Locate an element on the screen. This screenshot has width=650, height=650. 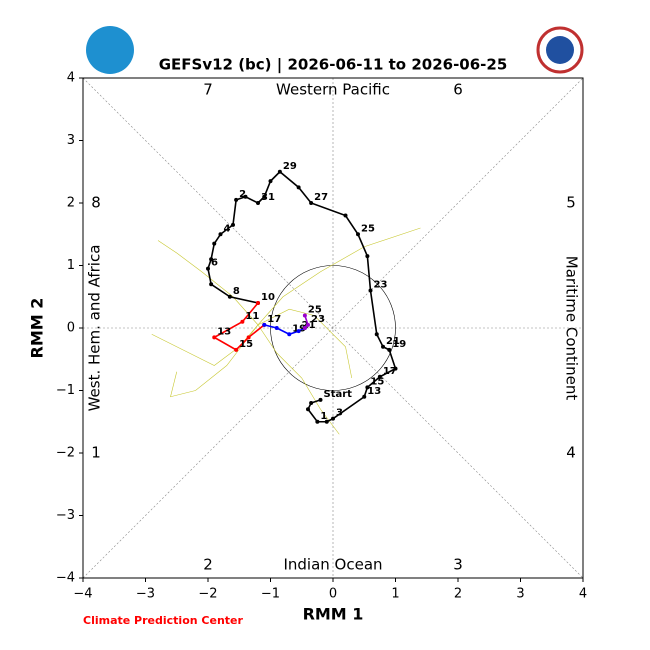
point-label: 27 is located at coordinates (321, 197).